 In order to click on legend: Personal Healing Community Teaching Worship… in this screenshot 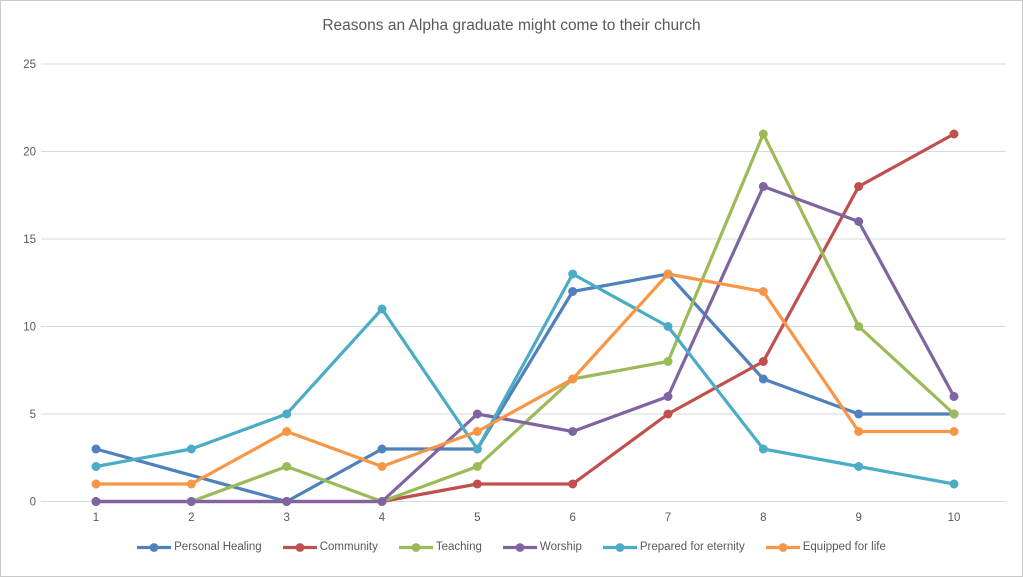, I will do `click(511, 547)`.